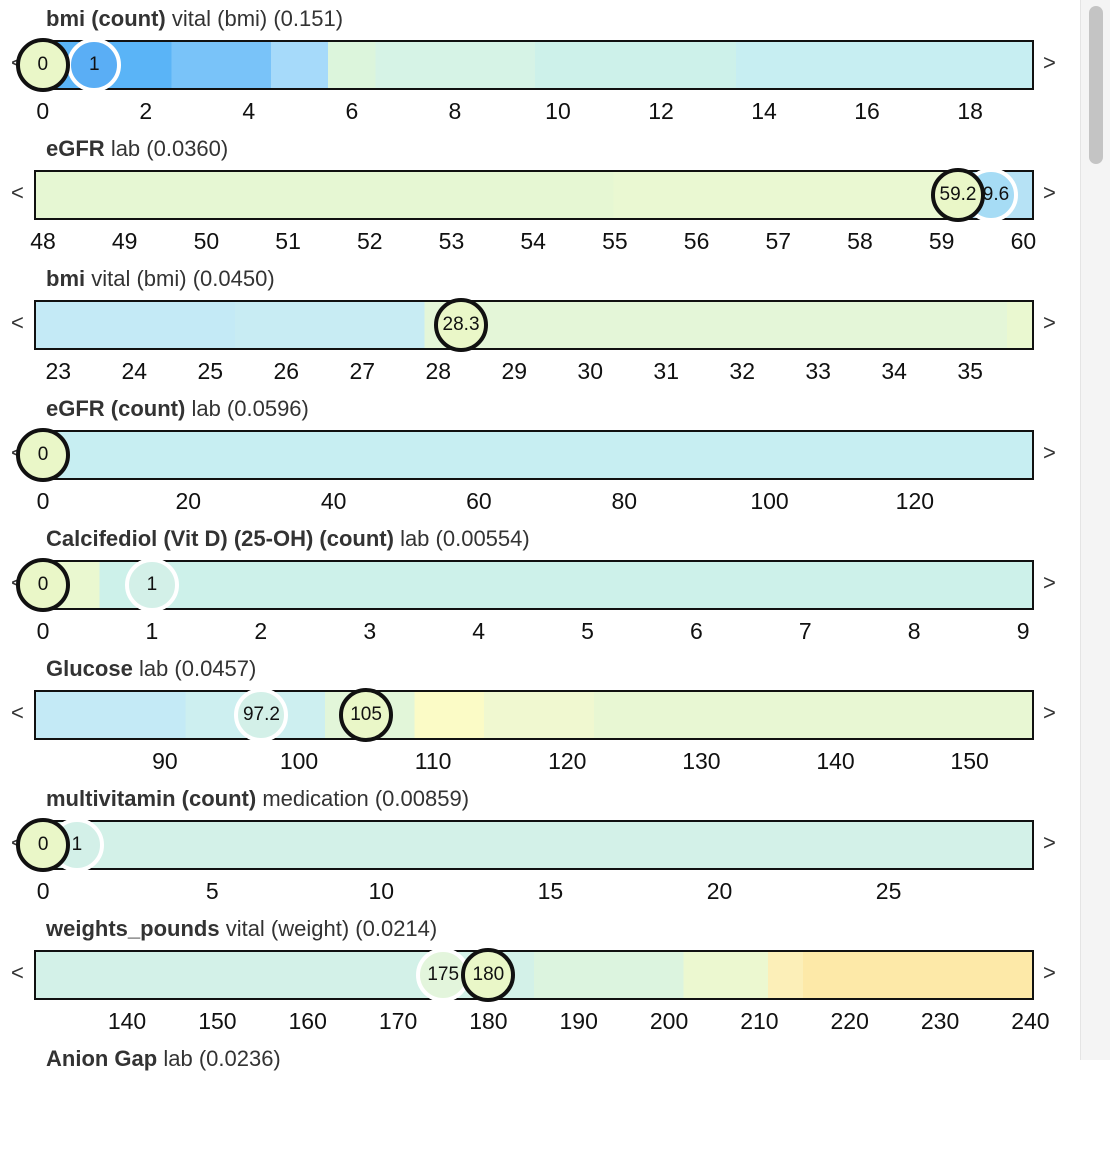  Describe the element at coordinates (288, 241) in the screenshot. I see `tick-label: 51` at that location.